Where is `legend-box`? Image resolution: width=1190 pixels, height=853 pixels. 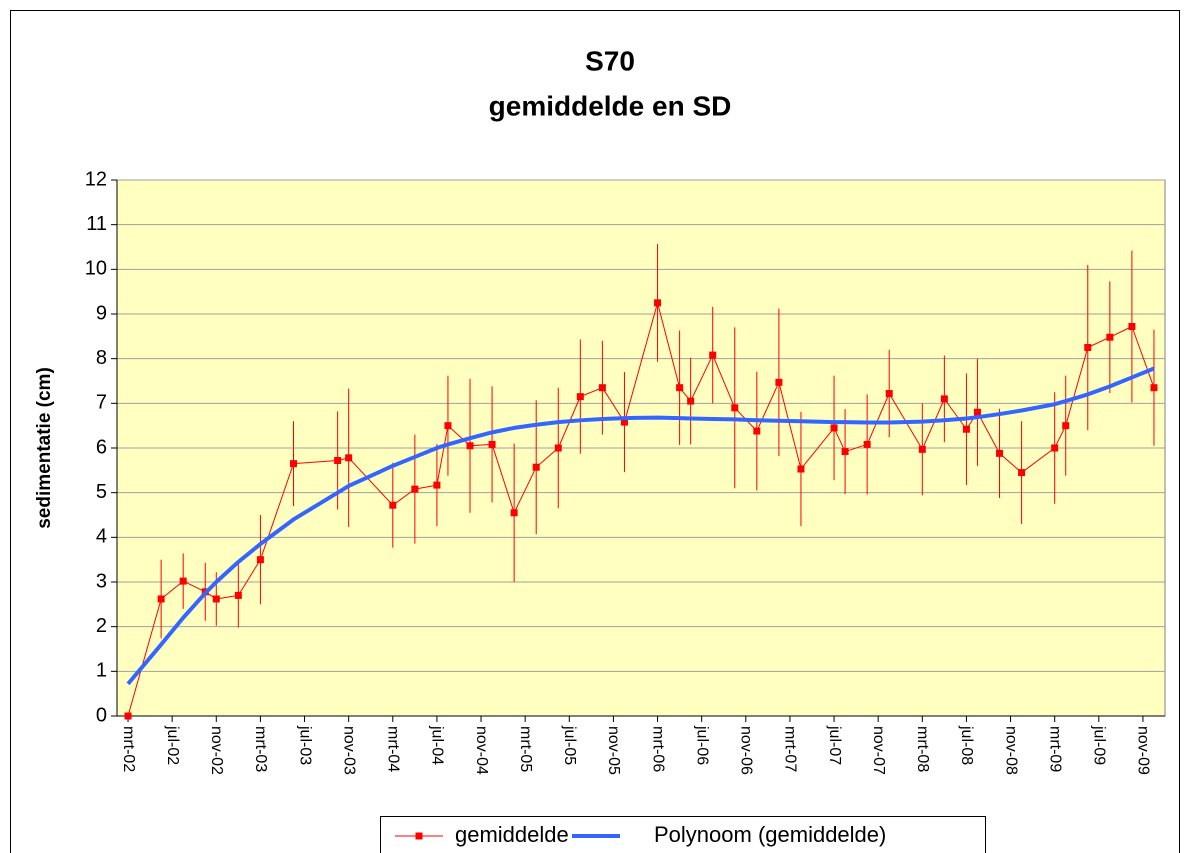
legend-box is located at coordinates (683, 834).